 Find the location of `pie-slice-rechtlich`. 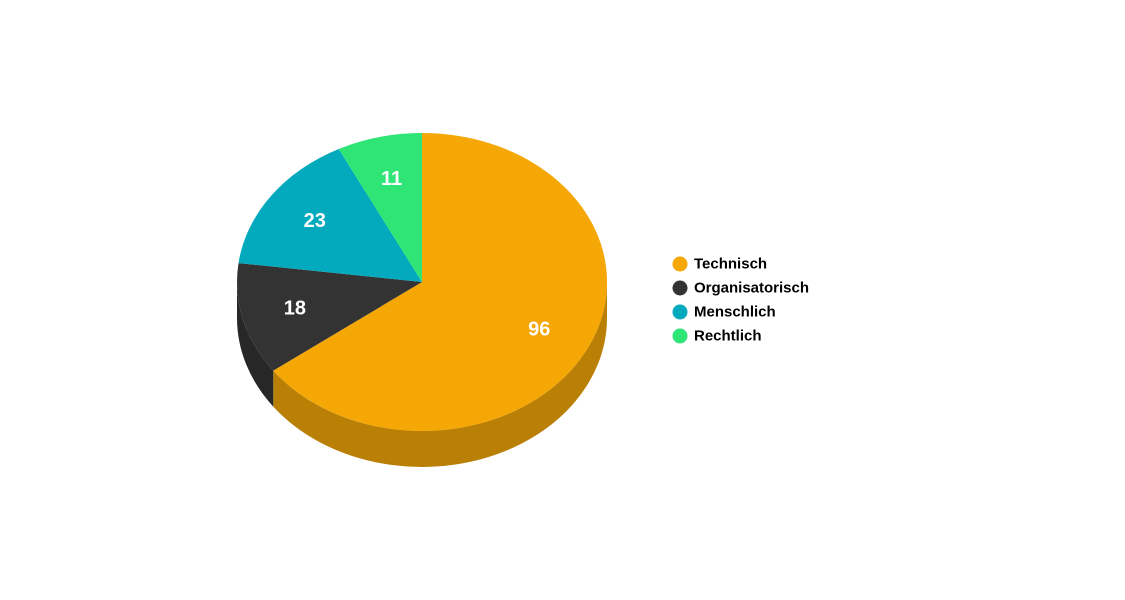

pie-slice-rechtlich is located at coordinates (380, 207).